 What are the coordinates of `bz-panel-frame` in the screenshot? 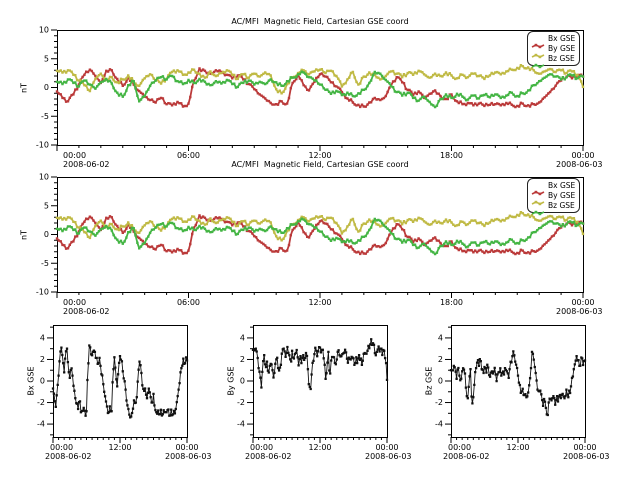 It's located at (518, 381).